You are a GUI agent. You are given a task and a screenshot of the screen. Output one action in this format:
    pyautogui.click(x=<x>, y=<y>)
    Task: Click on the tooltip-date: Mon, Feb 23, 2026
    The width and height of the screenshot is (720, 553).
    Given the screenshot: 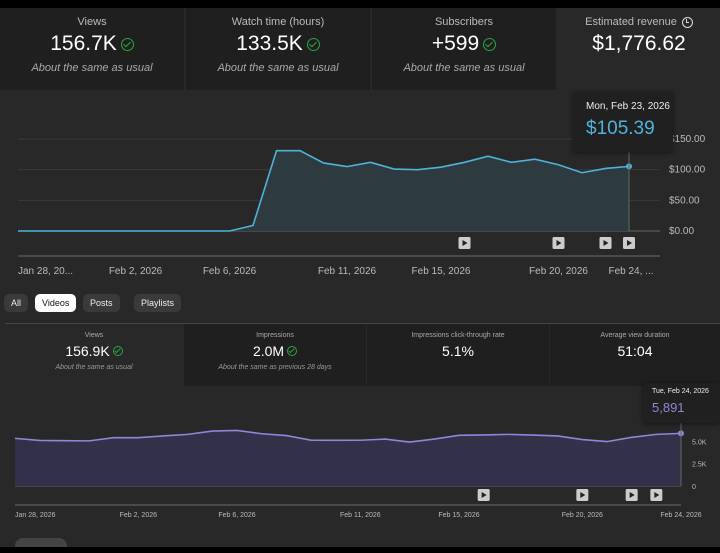 What is the action you would take?
    pyautogui.click(x=628, y=106)
    